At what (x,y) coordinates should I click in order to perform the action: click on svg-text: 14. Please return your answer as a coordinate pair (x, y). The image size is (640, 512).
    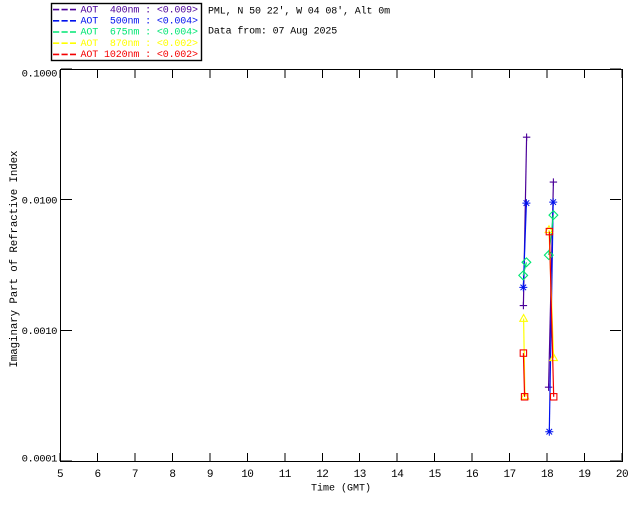
    Looking at the image, I should click on (397, 475).